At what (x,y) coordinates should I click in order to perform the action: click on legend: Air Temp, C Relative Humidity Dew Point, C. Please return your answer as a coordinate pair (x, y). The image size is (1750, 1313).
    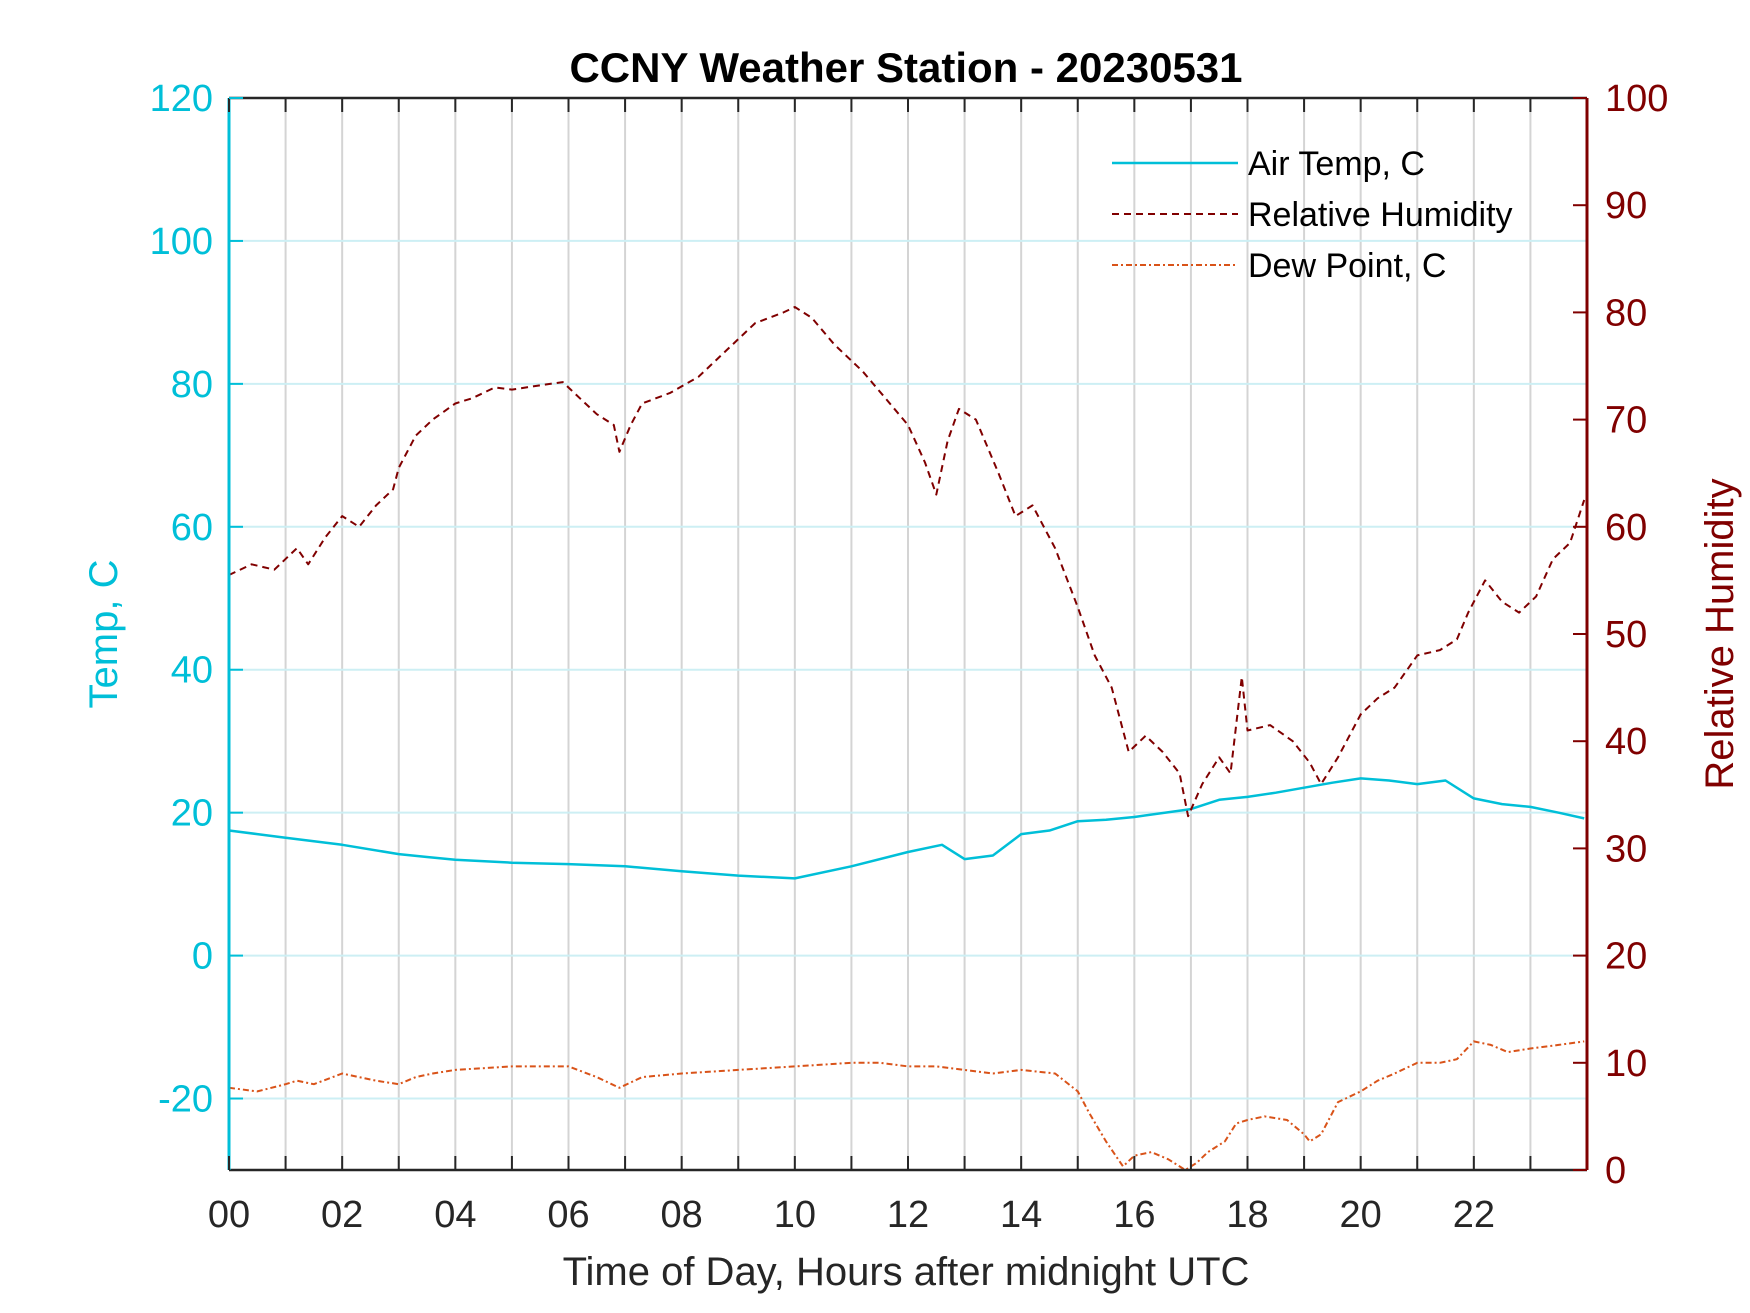
    Looking at the image, I should click on (1312, 215).